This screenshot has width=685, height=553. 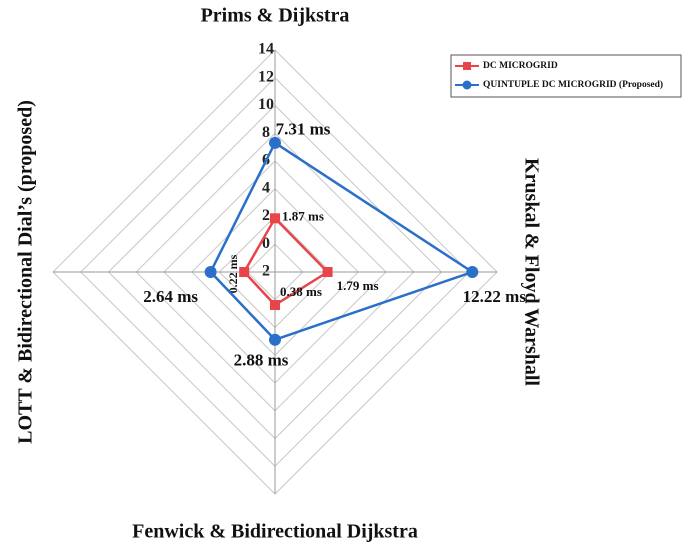 What do you see at coordinates (266, 187) in the screenshot?
I see `r-tick-label: 4` at bounding box center [266, 187].